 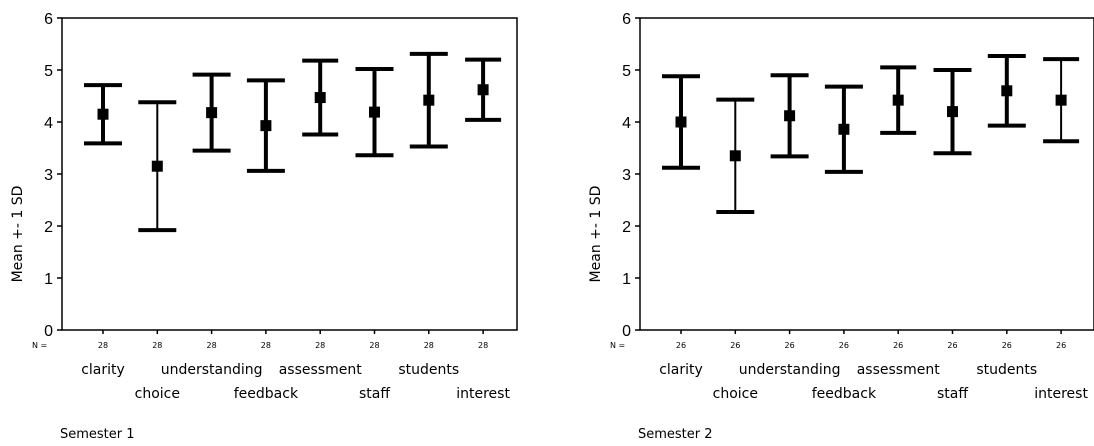 What do you see at coordinates (97, 434) in the screenshot?
I see `panel-caption: Semester 1` at bounding box center [97, 434].